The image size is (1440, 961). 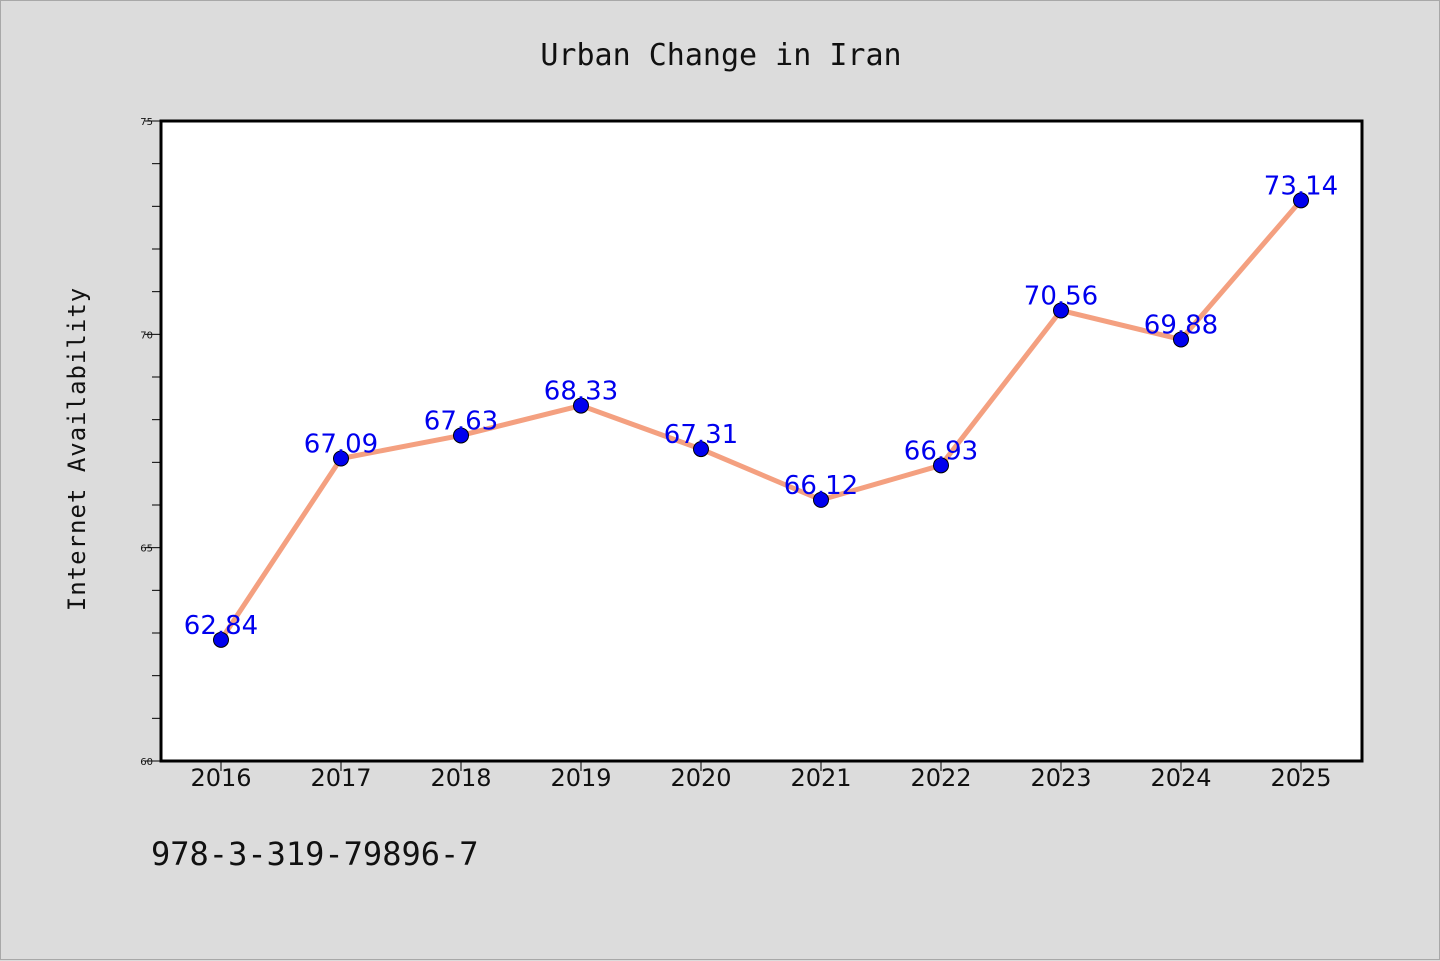 I want to click on y-axis-label: Internet Availability, so click(x=77, y=449).